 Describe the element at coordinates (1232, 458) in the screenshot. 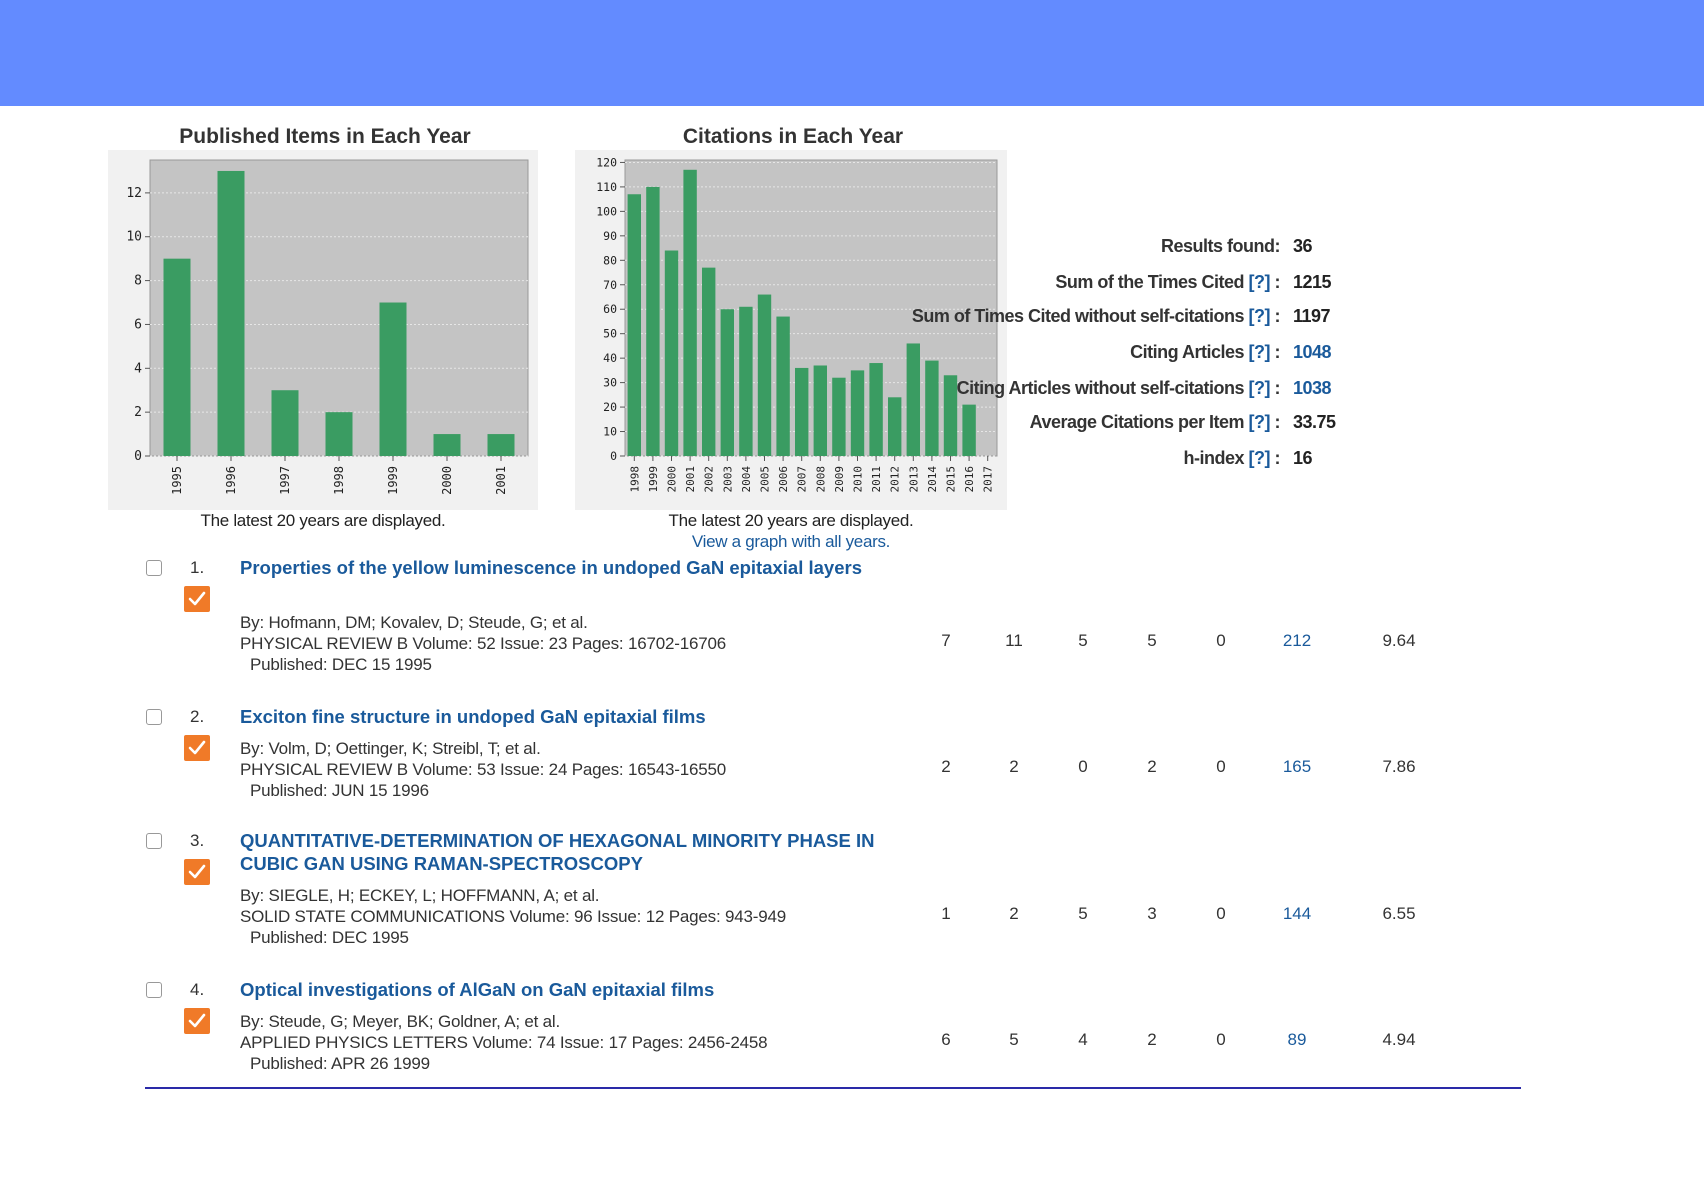

I see `stat-label: h-index [?] :` at that location.